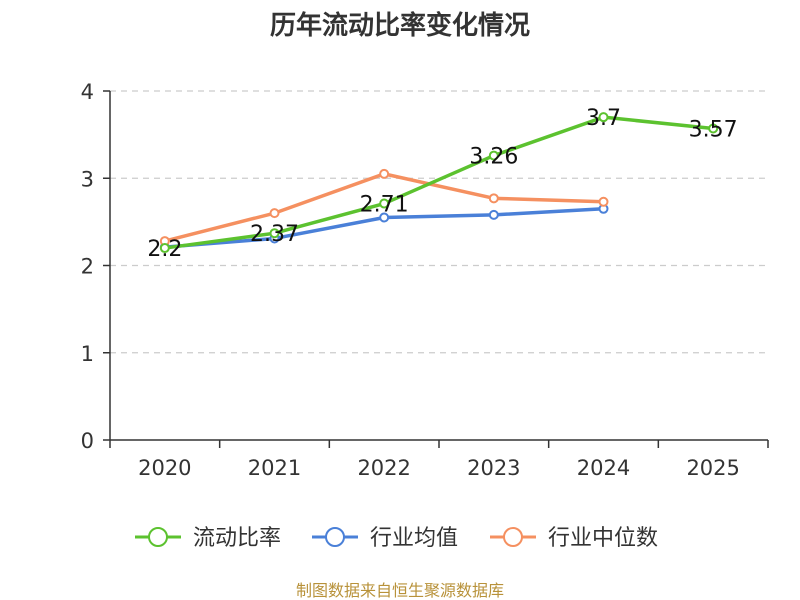  I want to click on y-axis-ticks: 0 1 2 3 4, so click(95, 266).